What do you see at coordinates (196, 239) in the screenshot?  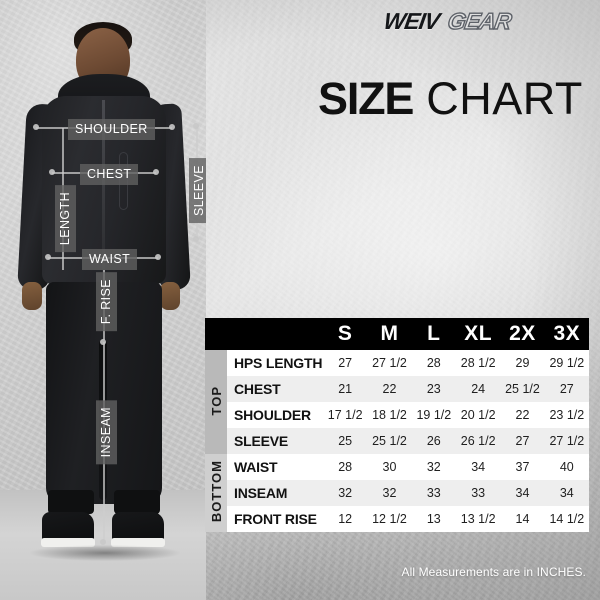 I see `sleeve-endpoint-bottom-dot` at bounding box center [196, 239].